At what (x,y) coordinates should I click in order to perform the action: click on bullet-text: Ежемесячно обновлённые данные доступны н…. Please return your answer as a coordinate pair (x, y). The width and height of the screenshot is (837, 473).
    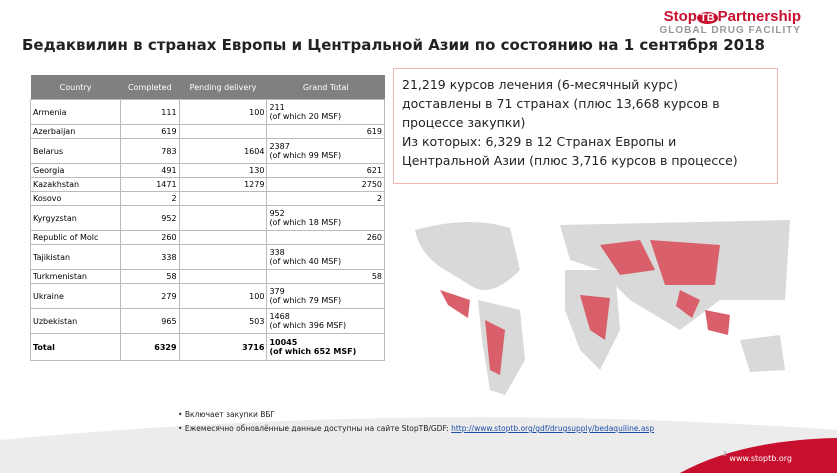
    Looking at the image, I should click on (316, 428).